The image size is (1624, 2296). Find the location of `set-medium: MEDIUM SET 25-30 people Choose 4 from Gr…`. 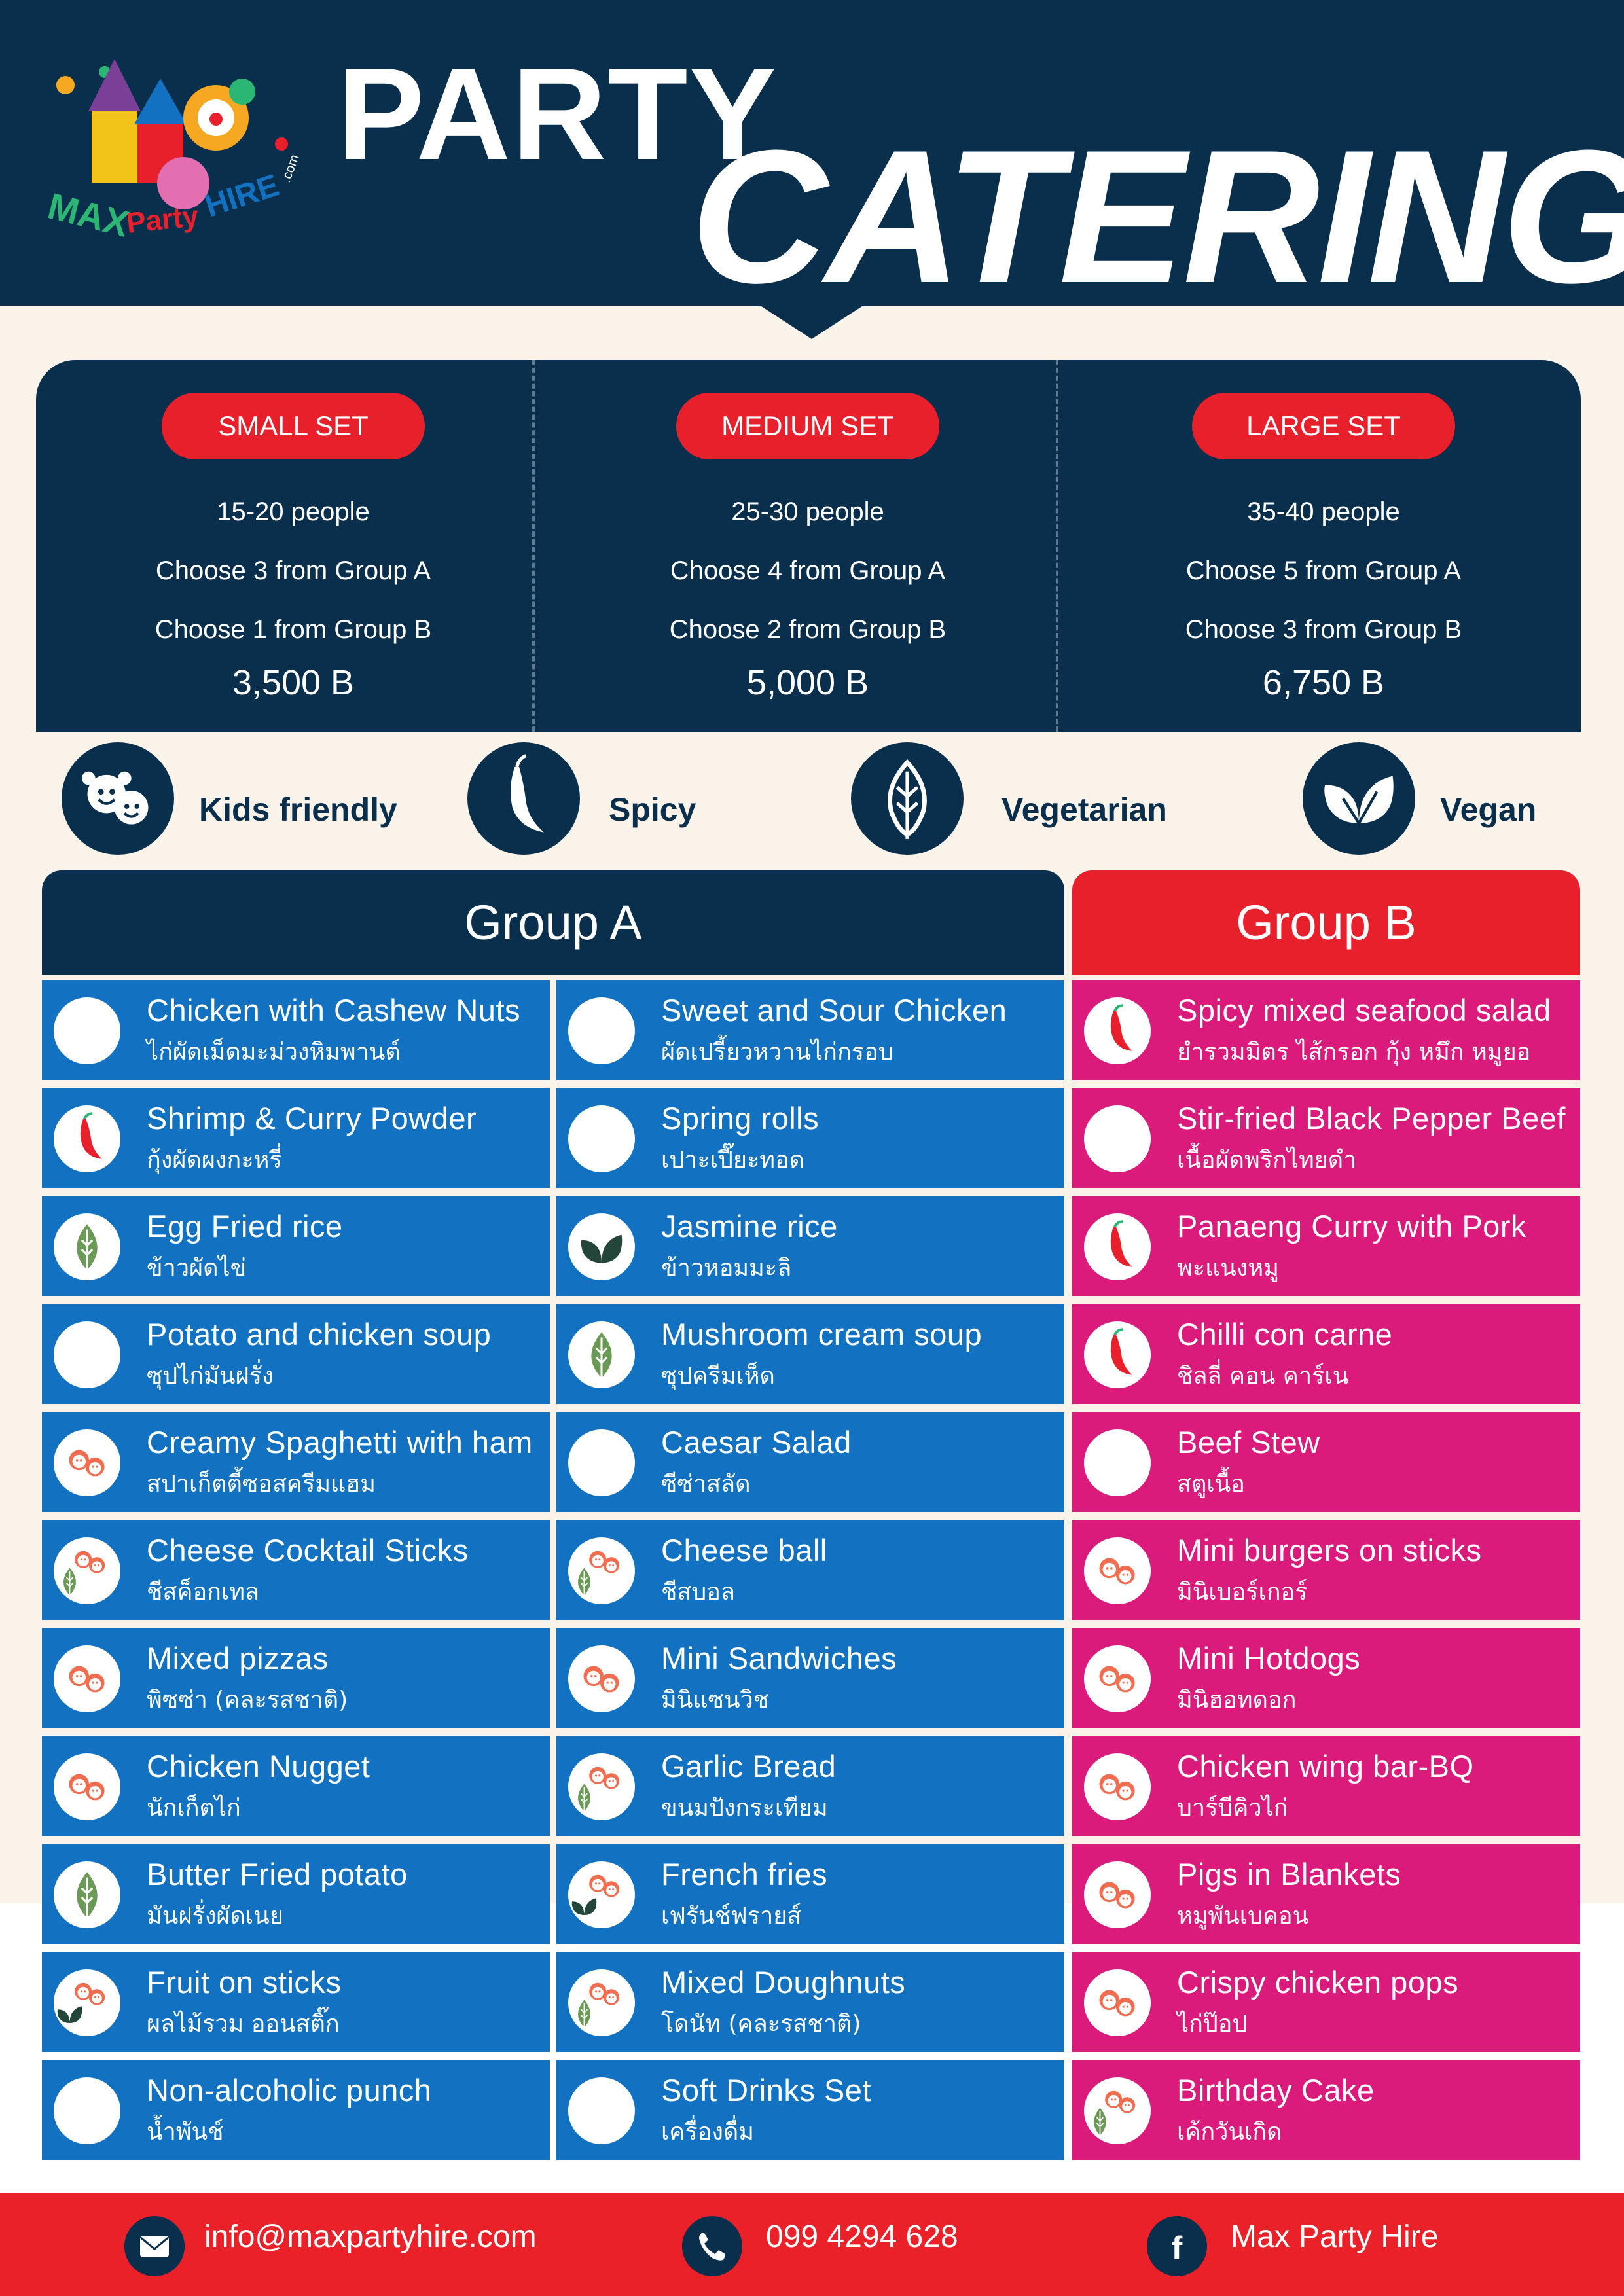

set-medium: MEDIUM SET 25-30 people Choose 4 from Gr… is located at coordinates (807, 546).